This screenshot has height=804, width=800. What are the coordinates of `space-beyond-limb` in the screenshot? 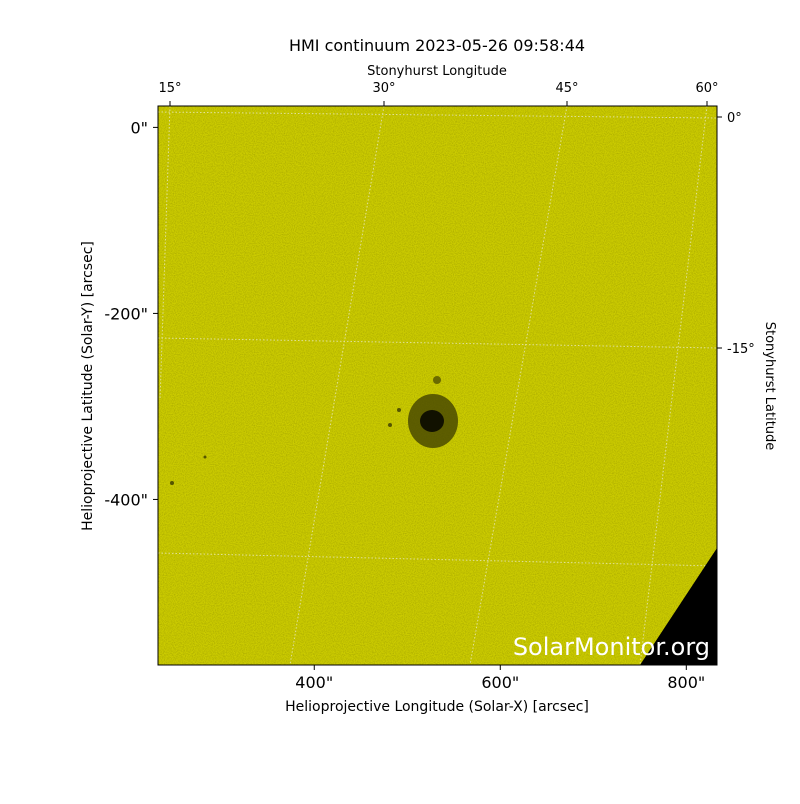 It's located at (678, 606).